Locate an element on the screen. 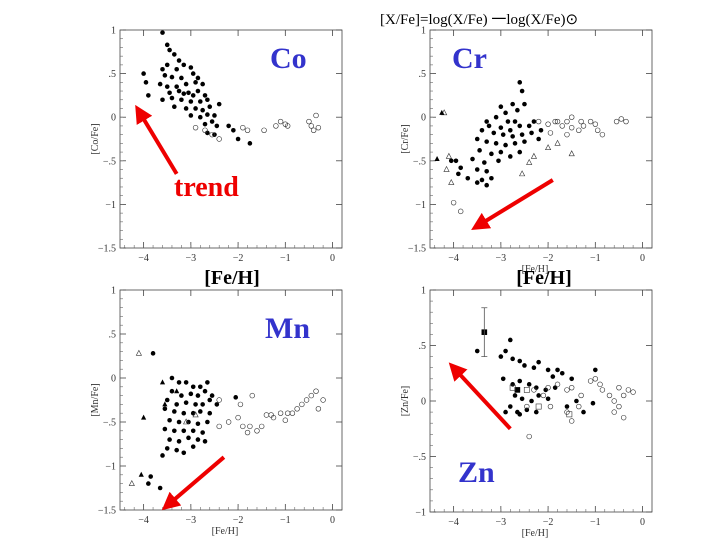 The image size is (720, 540). cr-xtick-labels: −4 −3 −2 −1 0 is located at coordinates (546, 258).